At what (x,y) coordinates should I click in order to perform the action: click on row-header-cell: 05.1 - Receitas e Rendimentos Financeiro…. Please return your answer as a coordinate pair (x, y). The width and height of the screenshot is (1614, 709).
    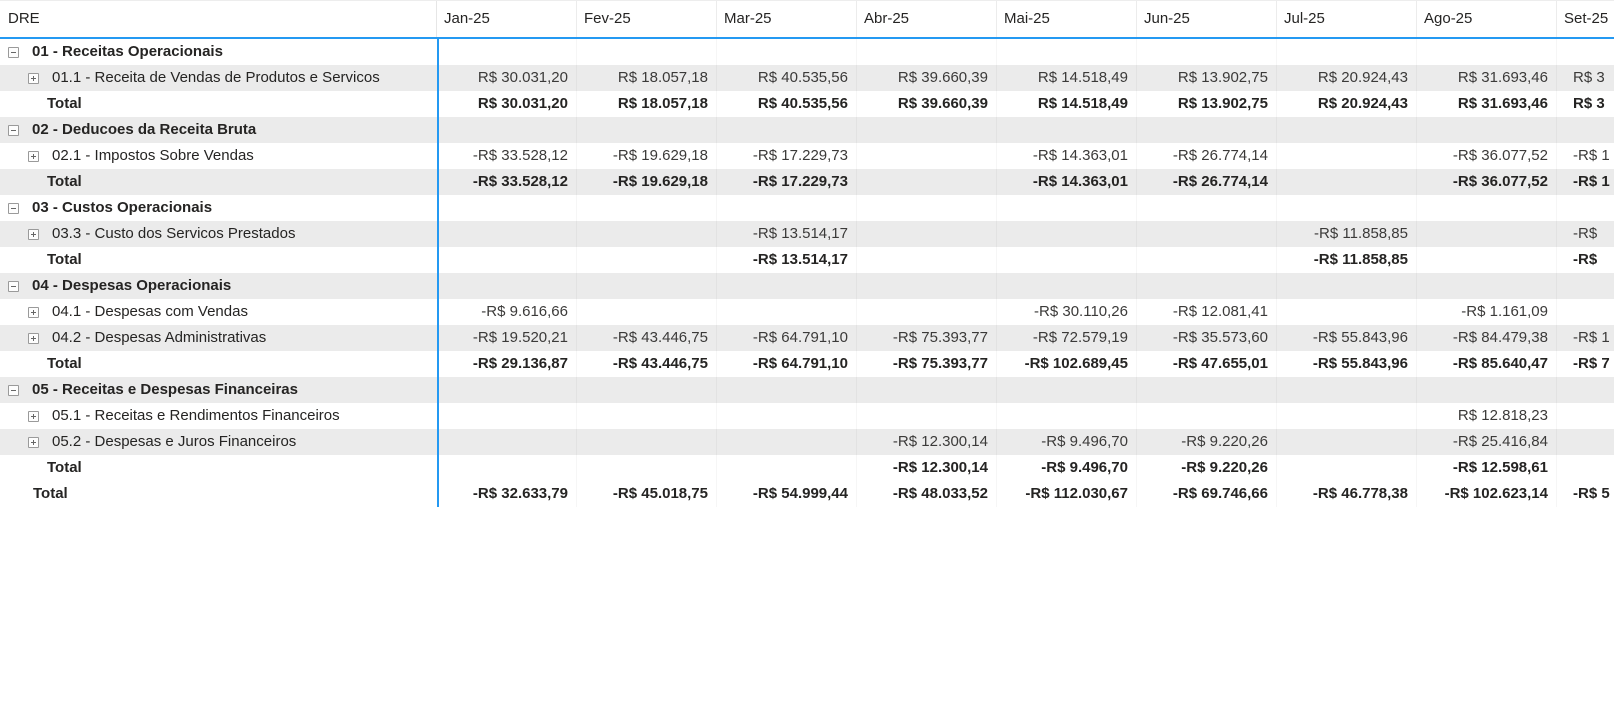
    Looking at the image, I should click on (218, 416).